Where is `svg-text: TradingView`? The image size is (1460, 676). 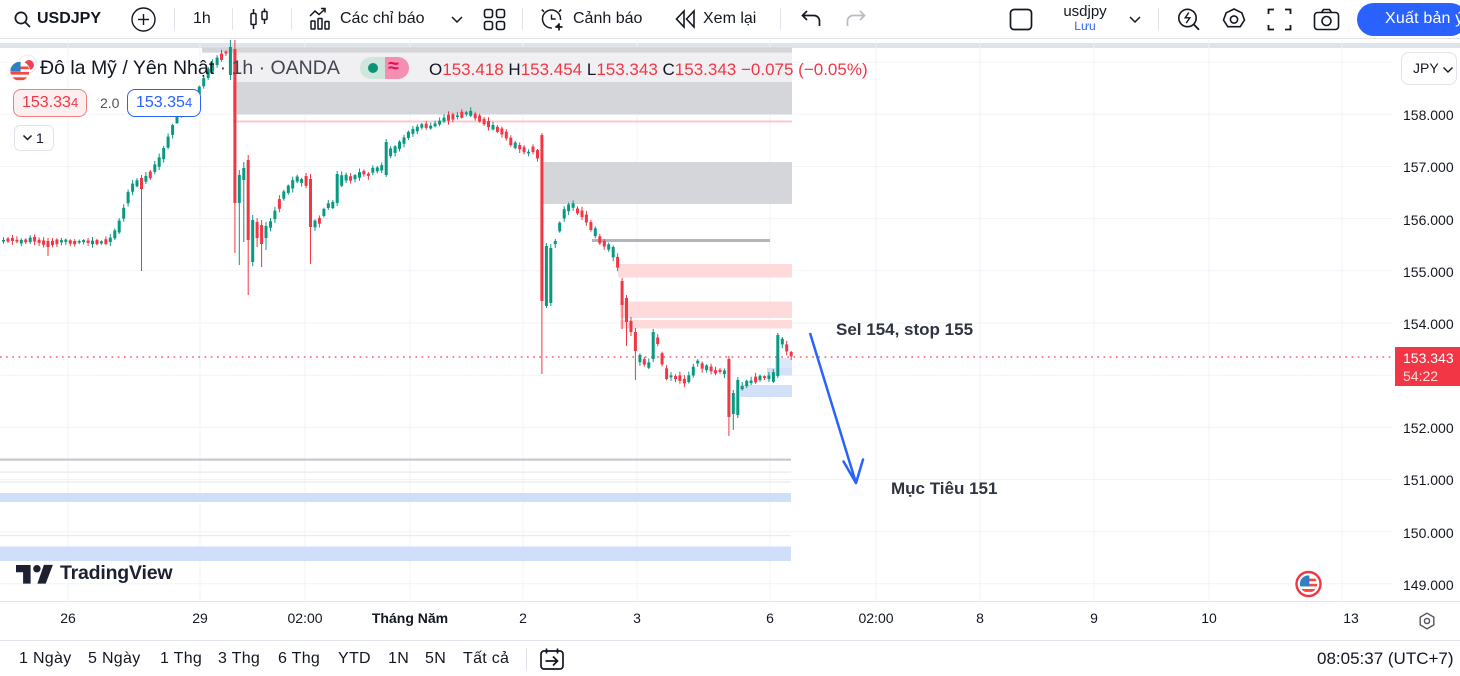
svg-text: TradingView is located at coordinates (116, 573).